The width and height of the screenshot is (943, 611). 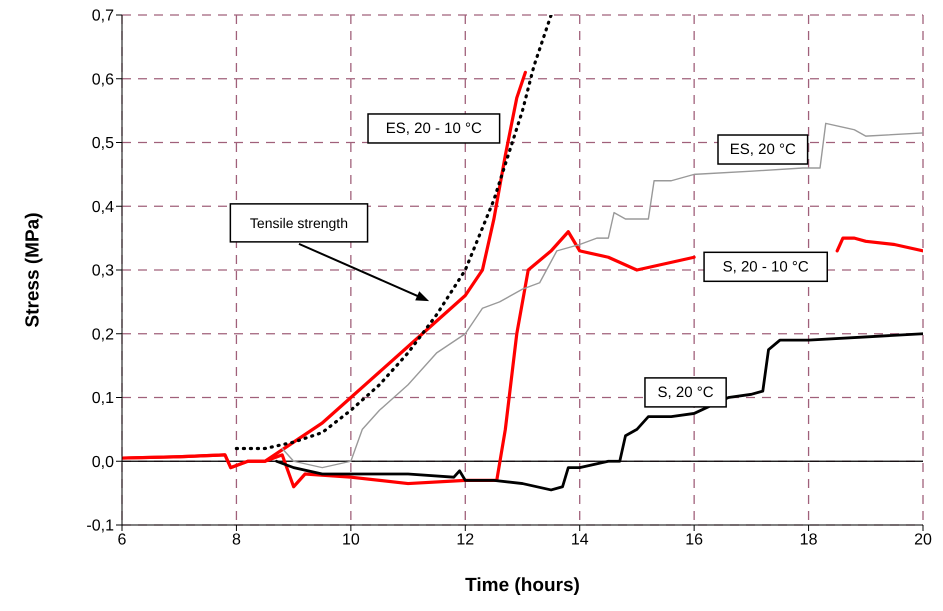 I want to click on x-tick-label: 8, so click(x=236, y=539).